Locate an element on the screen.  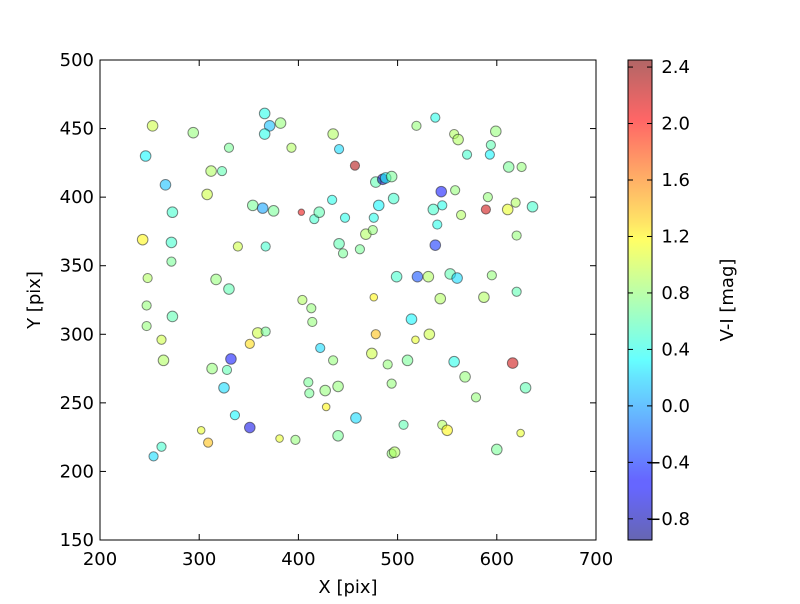
x-tick-label: 200 is located at coordinates (100, 559).